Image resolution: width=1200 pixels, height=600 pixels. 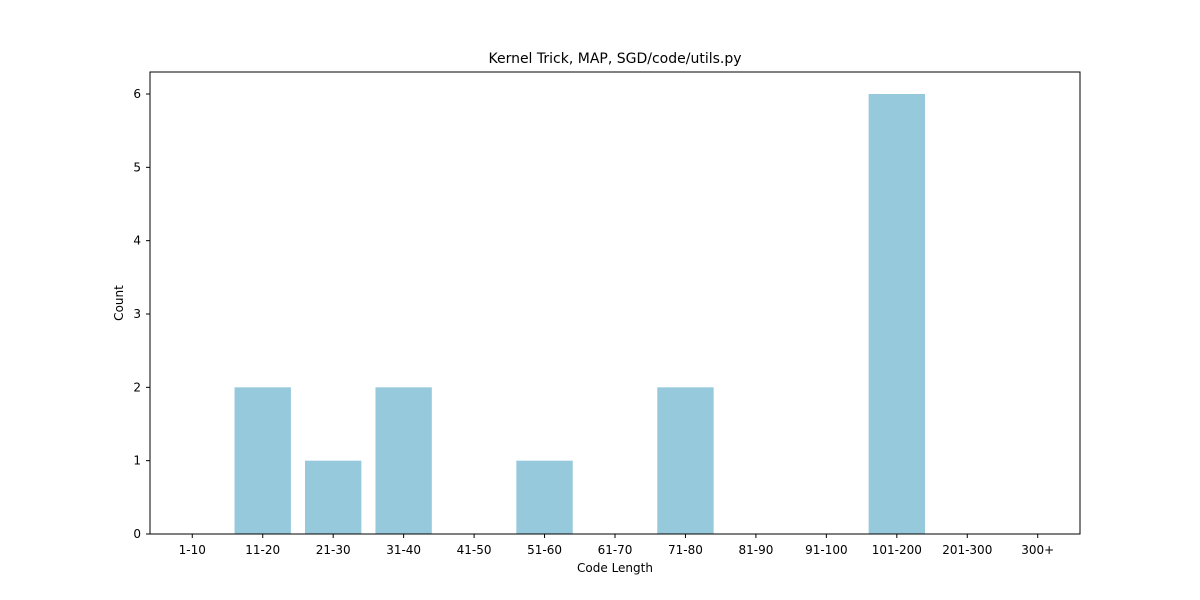 I want to click on y-tick-label: 2, so click(x=137, y=387).